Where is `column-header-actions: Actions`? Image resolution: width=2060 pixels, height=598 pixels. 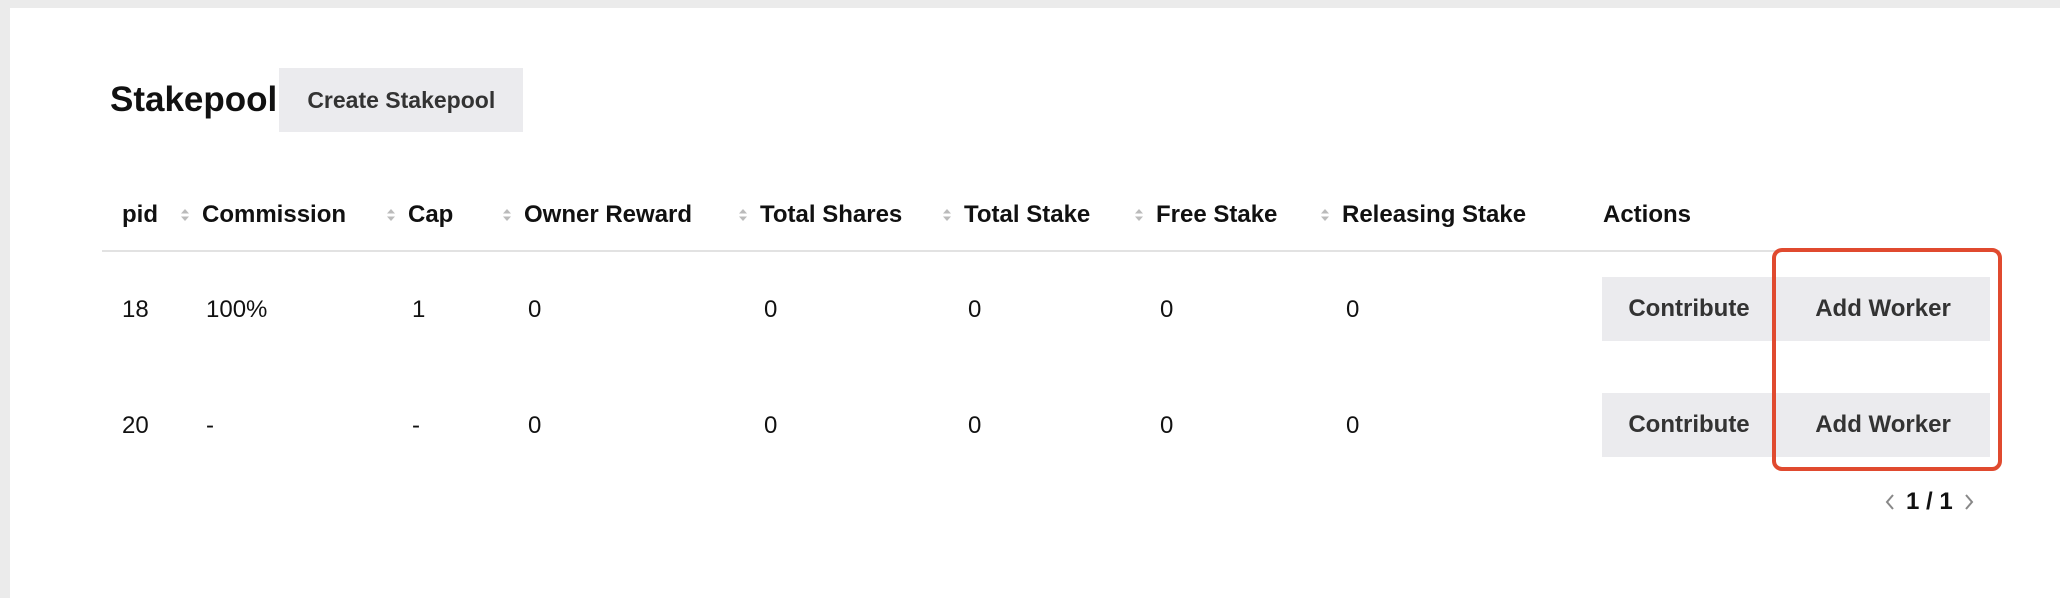
column-header-actions: Actions is located at coordinates (1647, 215).